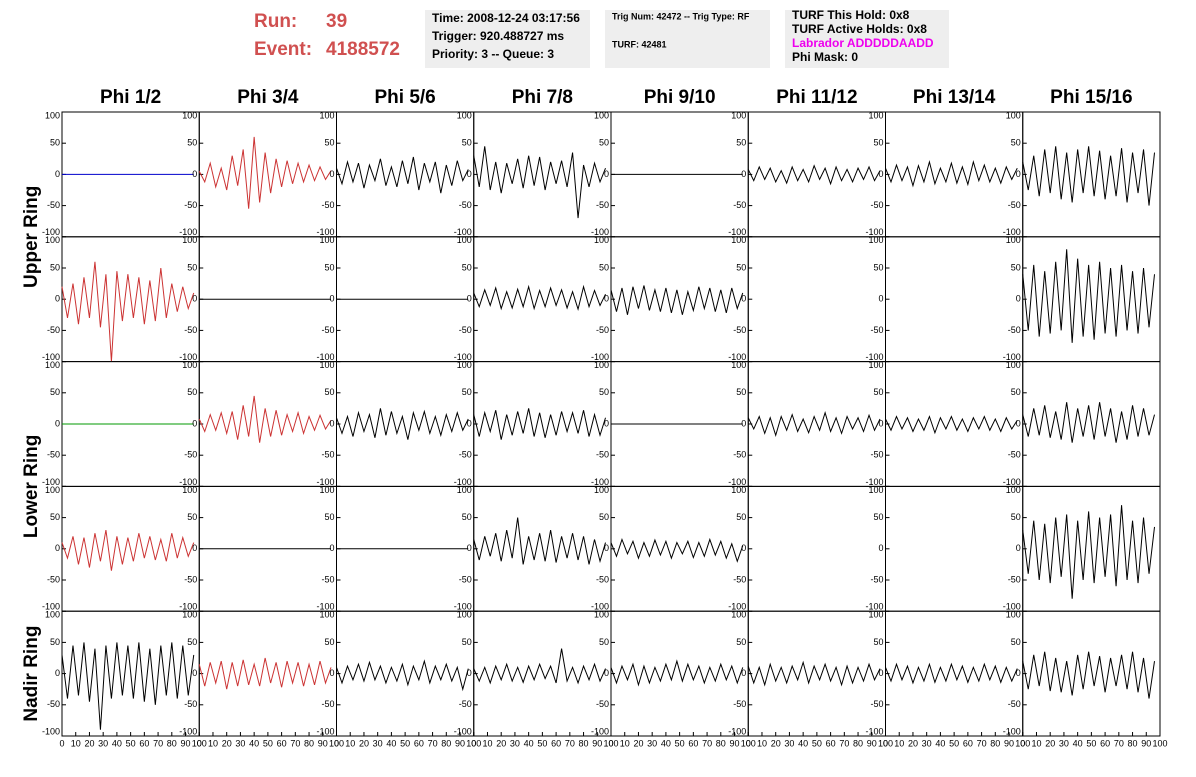 The image size is (1196, 777). I want to click on column-title: Phi 9/10, so click(680, 97).